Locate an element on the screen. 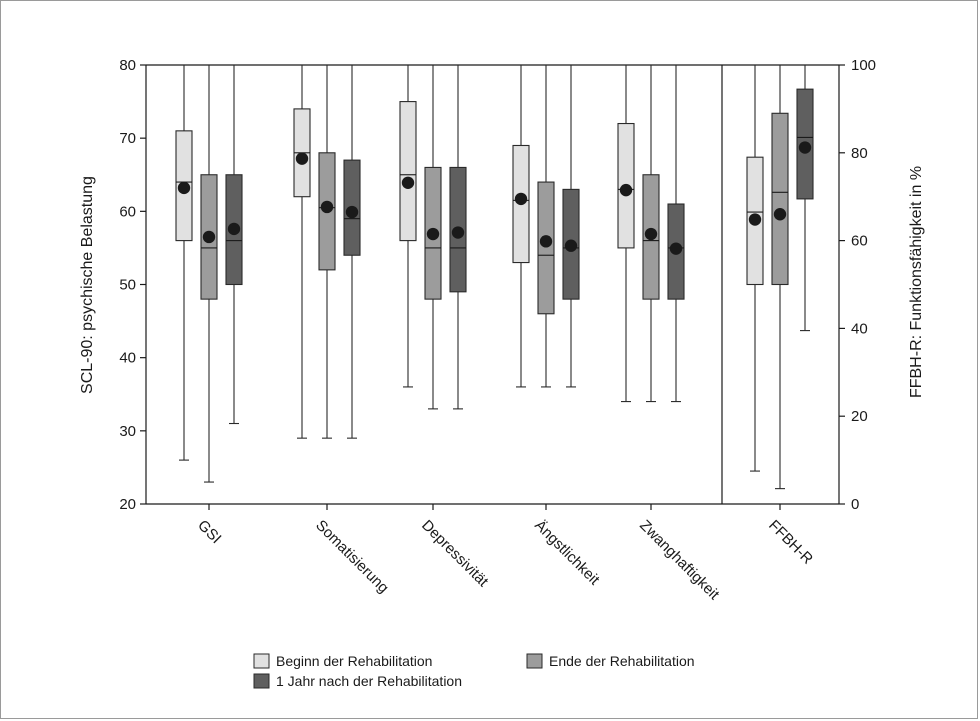 The image size is (980, 721). legend-swatch-ende is located at coordinates (534, 661).